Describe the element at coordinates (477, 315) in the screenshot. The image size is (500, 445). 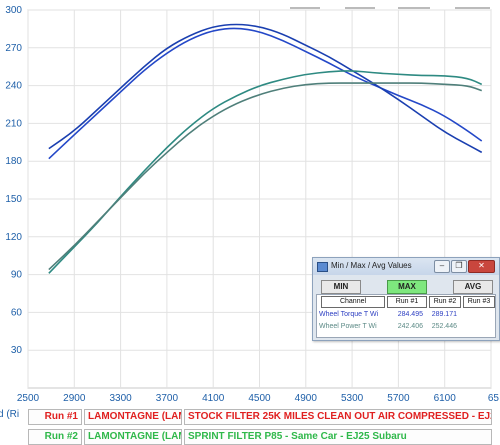
I see `row-torque-run3` at that location.